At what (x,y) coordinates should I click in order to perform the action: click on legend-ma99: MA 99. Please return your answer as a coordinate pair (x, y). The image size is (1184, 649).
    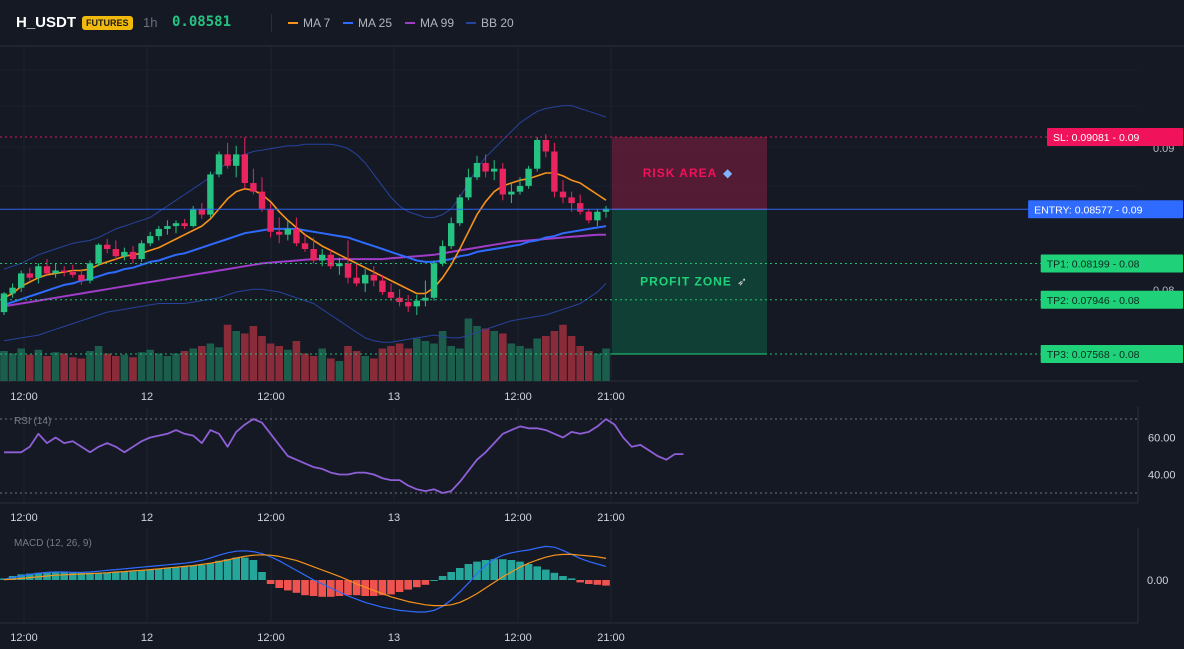
    Looking at the image, I should click on (429, 23).